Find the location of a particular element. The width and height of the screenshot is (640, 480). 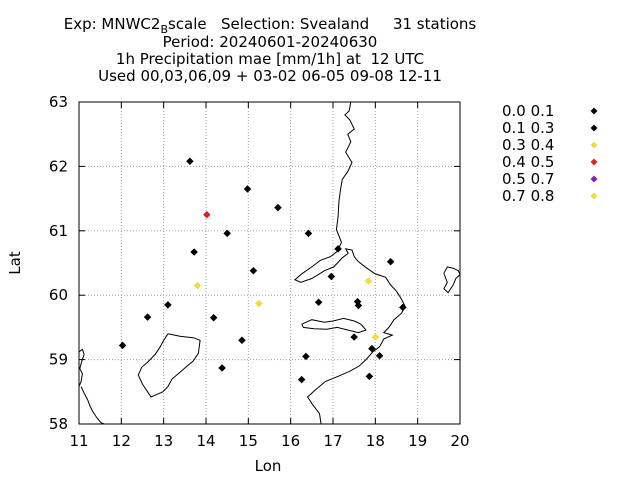

x-tick-label: 20 is located at coordinates (459, 441).